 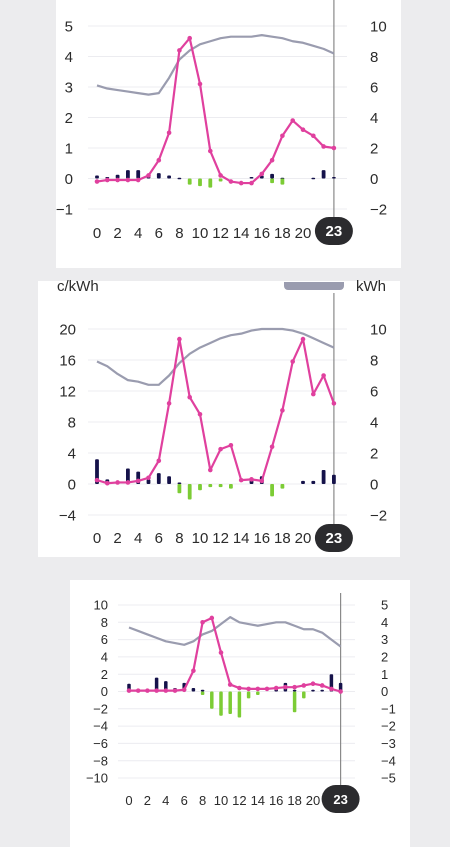 I want to click on x-tick: 12, so click(x=239, y=800).